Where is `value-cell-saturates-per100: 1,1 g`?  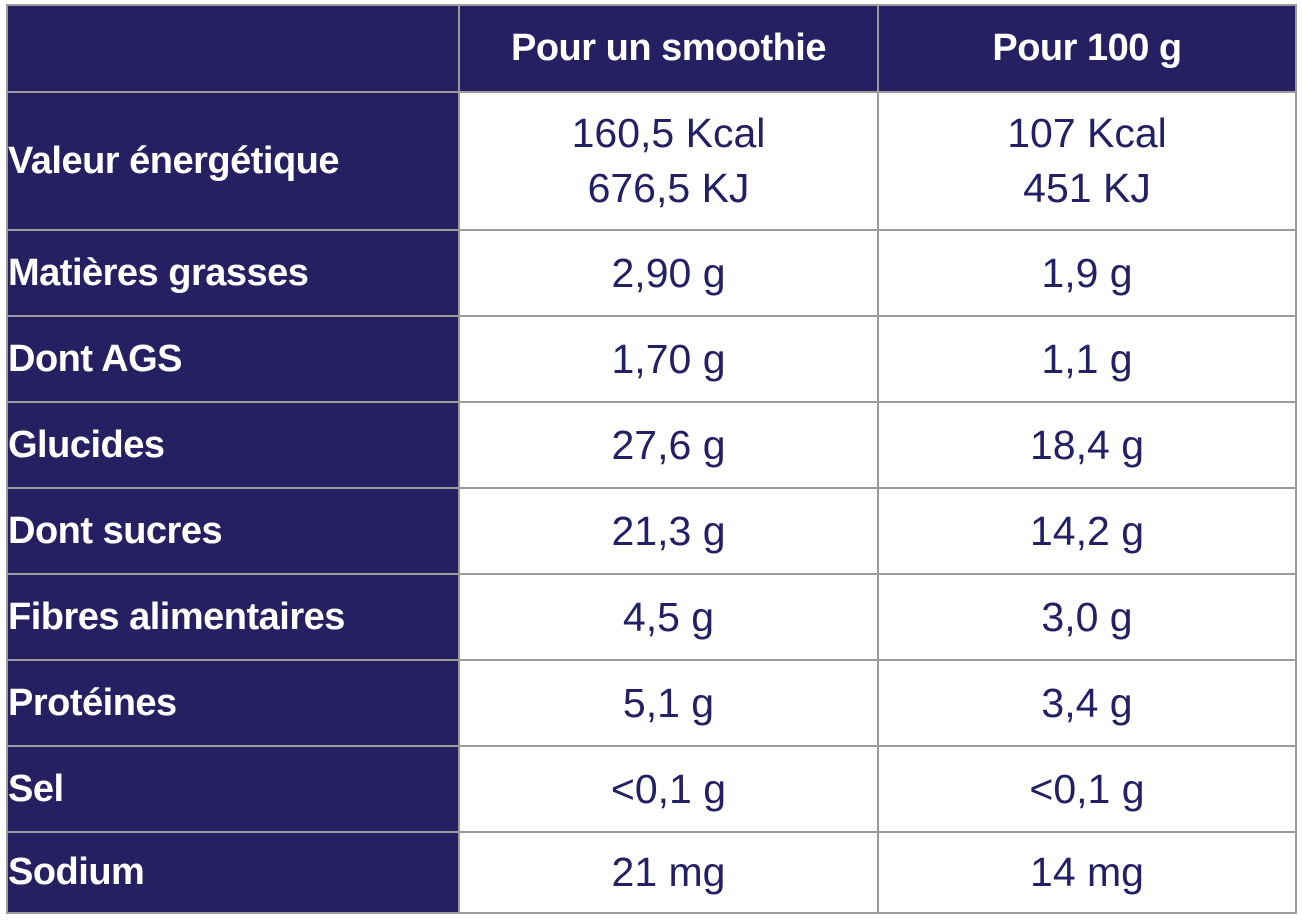 value-cell-saturates-per100: 1,1 g is located at coordinates (1087, 359).